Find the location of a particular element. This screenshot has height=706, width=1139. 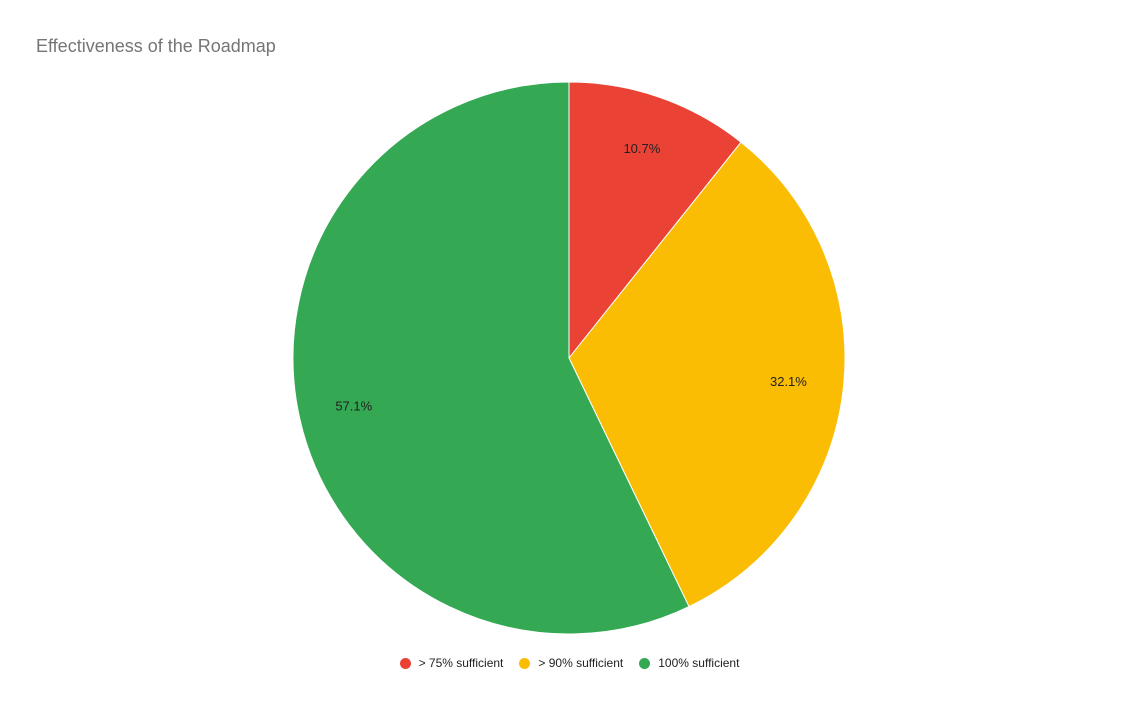

legend-label: 100% sufficient is located at coordinates (699, 663).